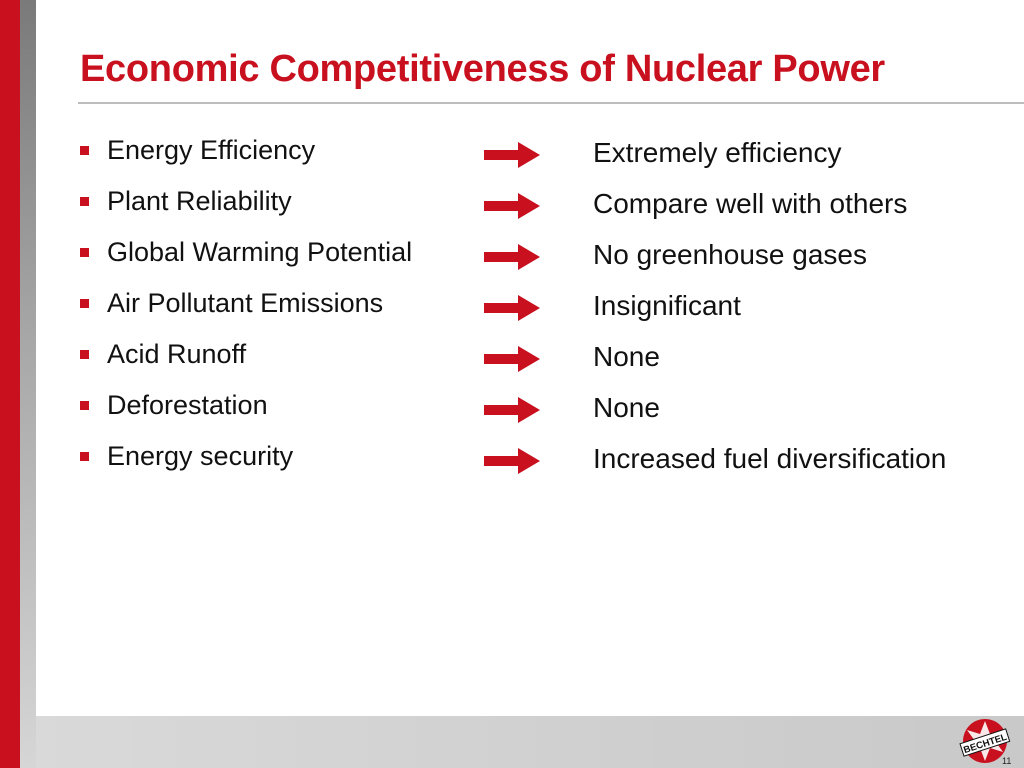  What do you see at coordinates (551, 103) in the screenshot?
I see `title-underline` at bounding box center [551, 103].